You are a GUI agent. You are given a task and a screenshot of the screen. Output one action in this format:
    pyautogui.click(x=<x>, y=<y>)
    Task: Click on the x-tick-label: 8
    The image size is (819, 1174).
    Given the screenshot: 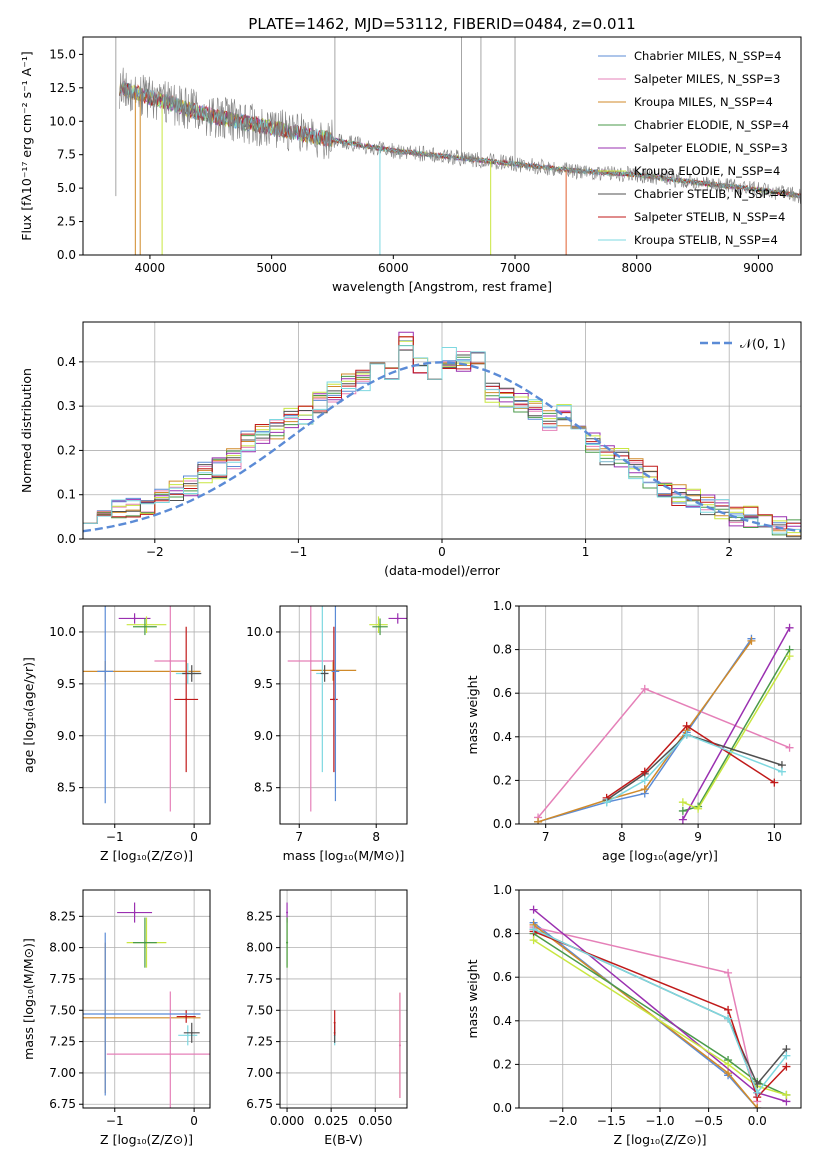 What is the action you would take?
    pyautogui.click(x=376, y=837)
    